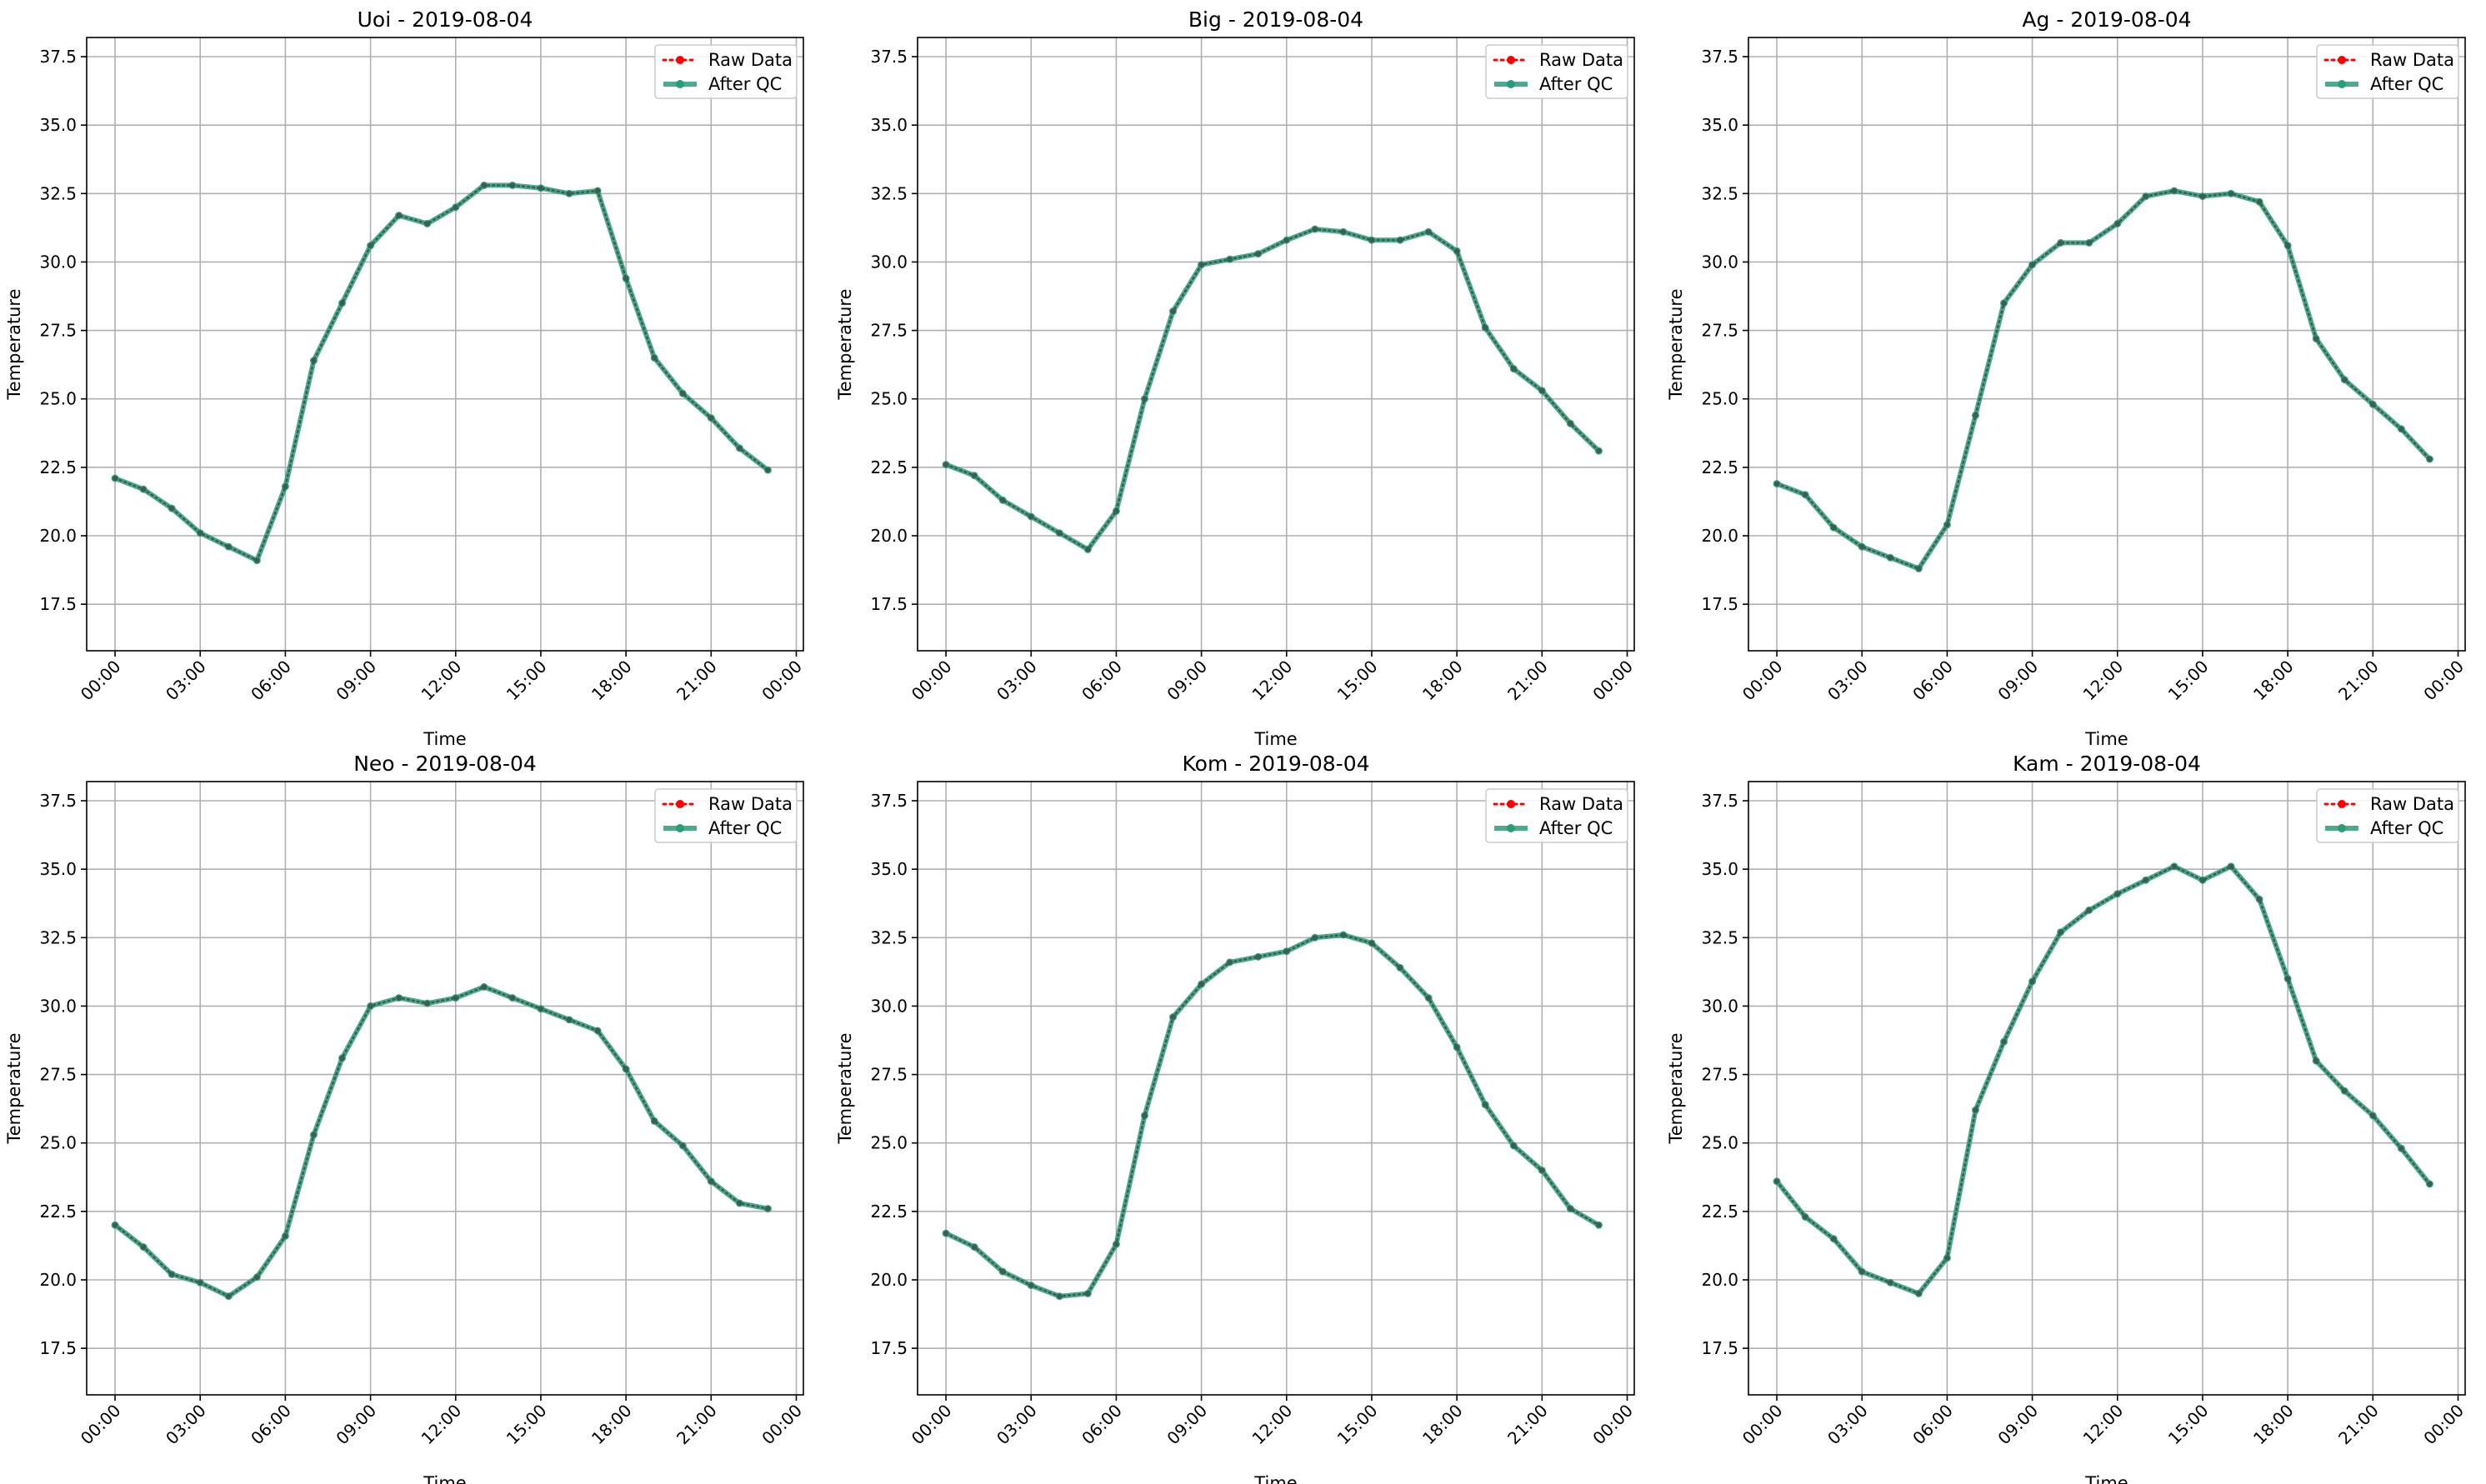 This screenshot has width=2486, height=1484. I want to click on legend-label-raw-data: Raw Data, so click(2412, 804).